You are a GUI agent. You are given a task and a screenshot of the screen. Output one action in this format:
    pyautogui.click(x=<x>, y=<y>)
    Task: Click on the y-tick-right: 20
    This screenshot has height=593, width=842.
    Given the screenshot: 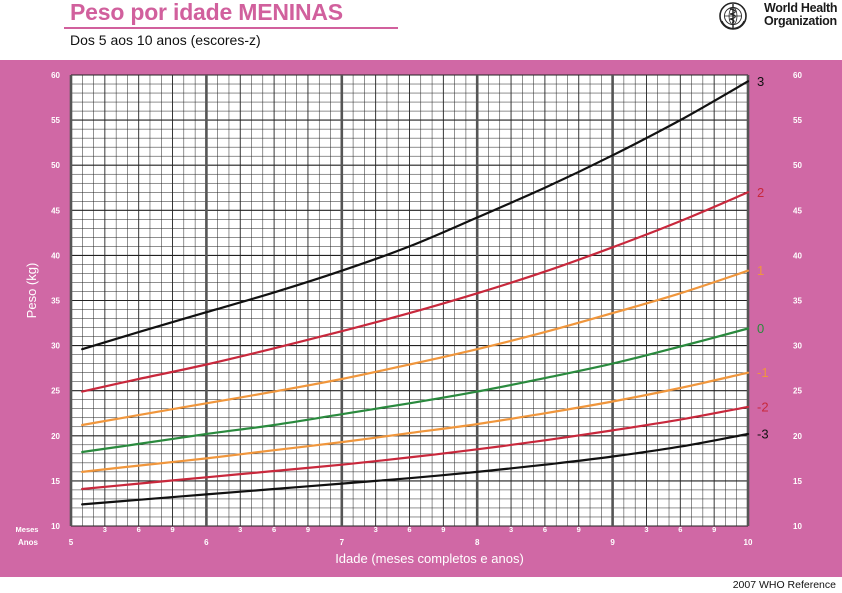 What is the action you would take?
    pyautogui.click(x=797, y=436)
    